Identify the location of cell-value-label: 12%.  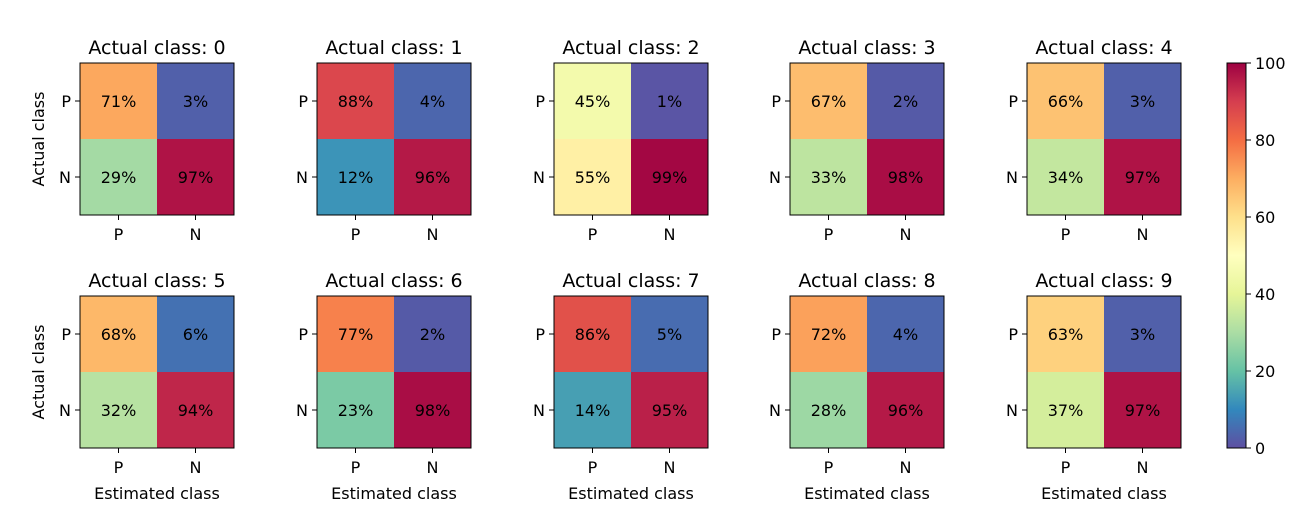
(356, 177).